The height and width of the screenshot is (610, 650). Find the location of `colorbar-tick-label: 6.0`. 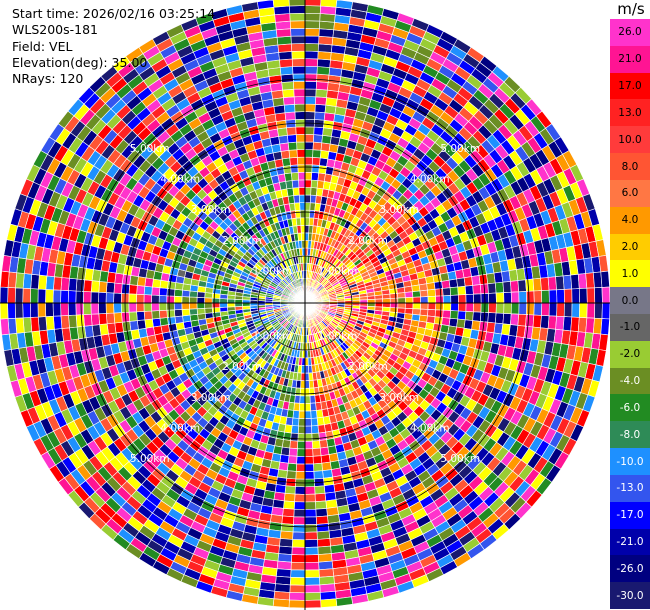

colorbar-tick-label: 6.0 is located at coordinates (630, 193).